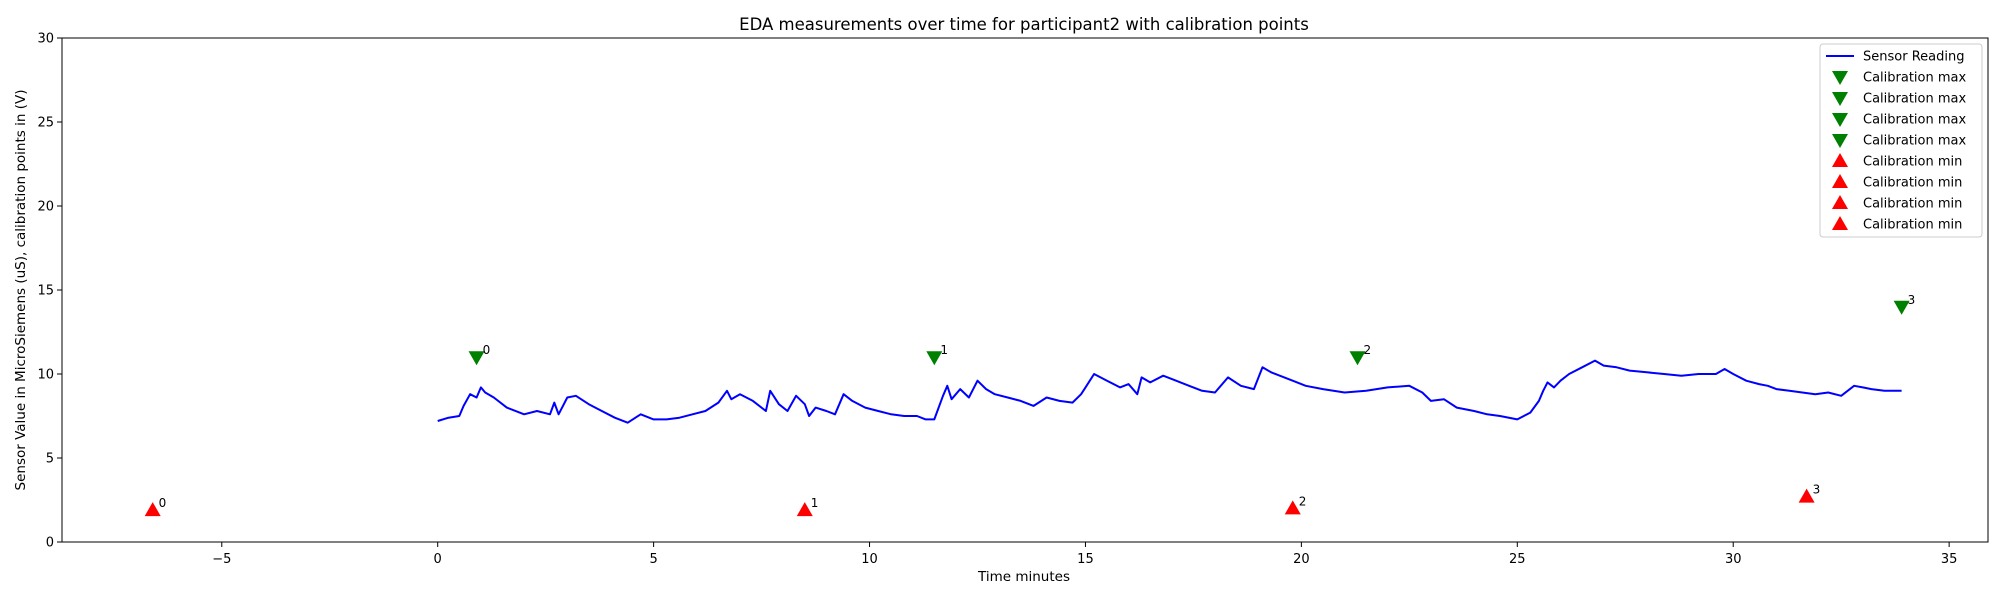 The image size is (2000, 600). What do you see at coordinates (653, 559) in the screenshot?
I see `x-tick-label: 5` at bounding box center [653, 559].